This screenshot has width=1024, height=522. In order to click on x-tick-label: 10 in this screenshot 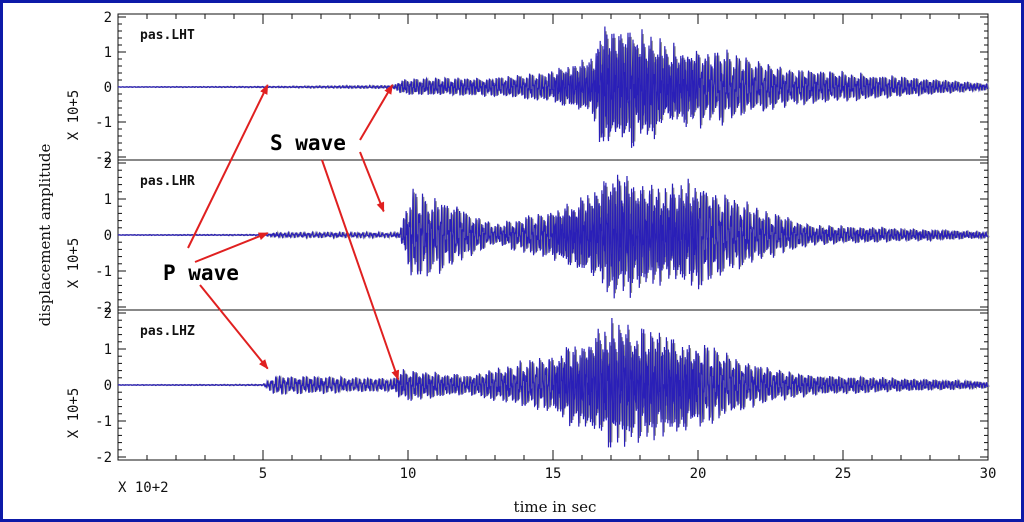, I will do `click(408, 474)`.